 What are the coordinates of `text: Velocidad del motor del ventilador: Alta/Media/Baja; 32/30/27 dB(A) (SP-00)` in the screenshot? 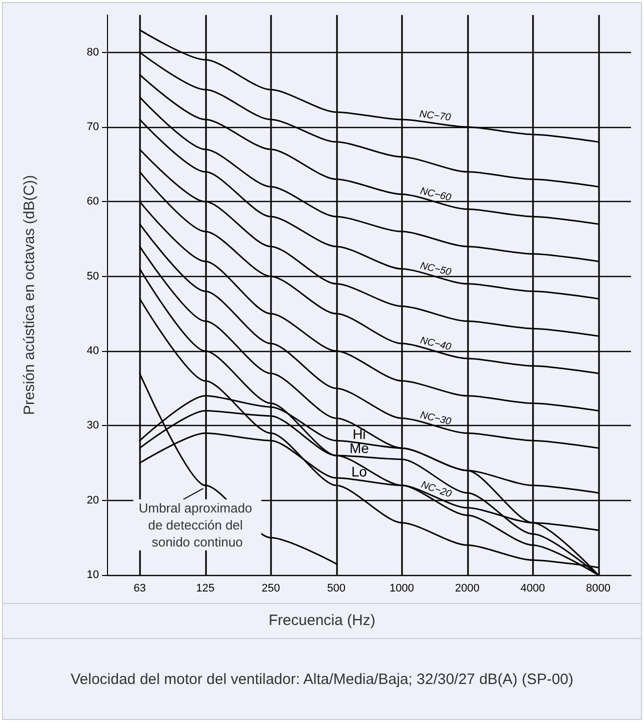 It's located at (322, 678).